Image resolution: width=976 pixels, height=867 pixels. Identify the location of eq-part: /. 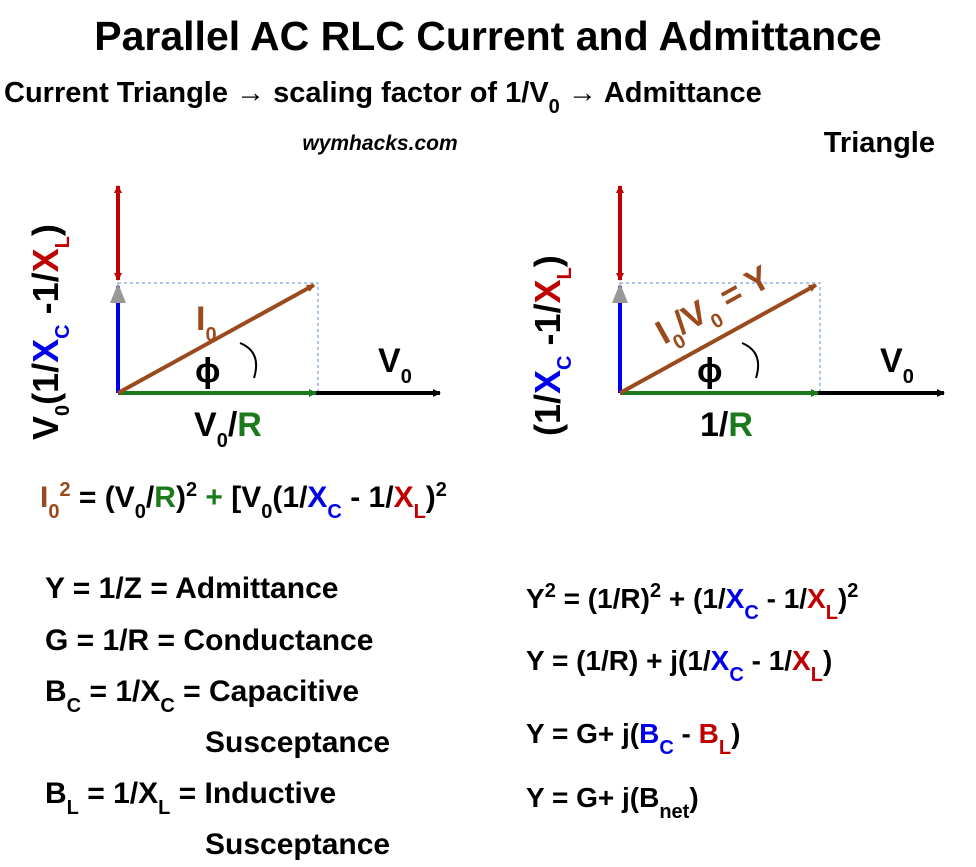
(150, 497).